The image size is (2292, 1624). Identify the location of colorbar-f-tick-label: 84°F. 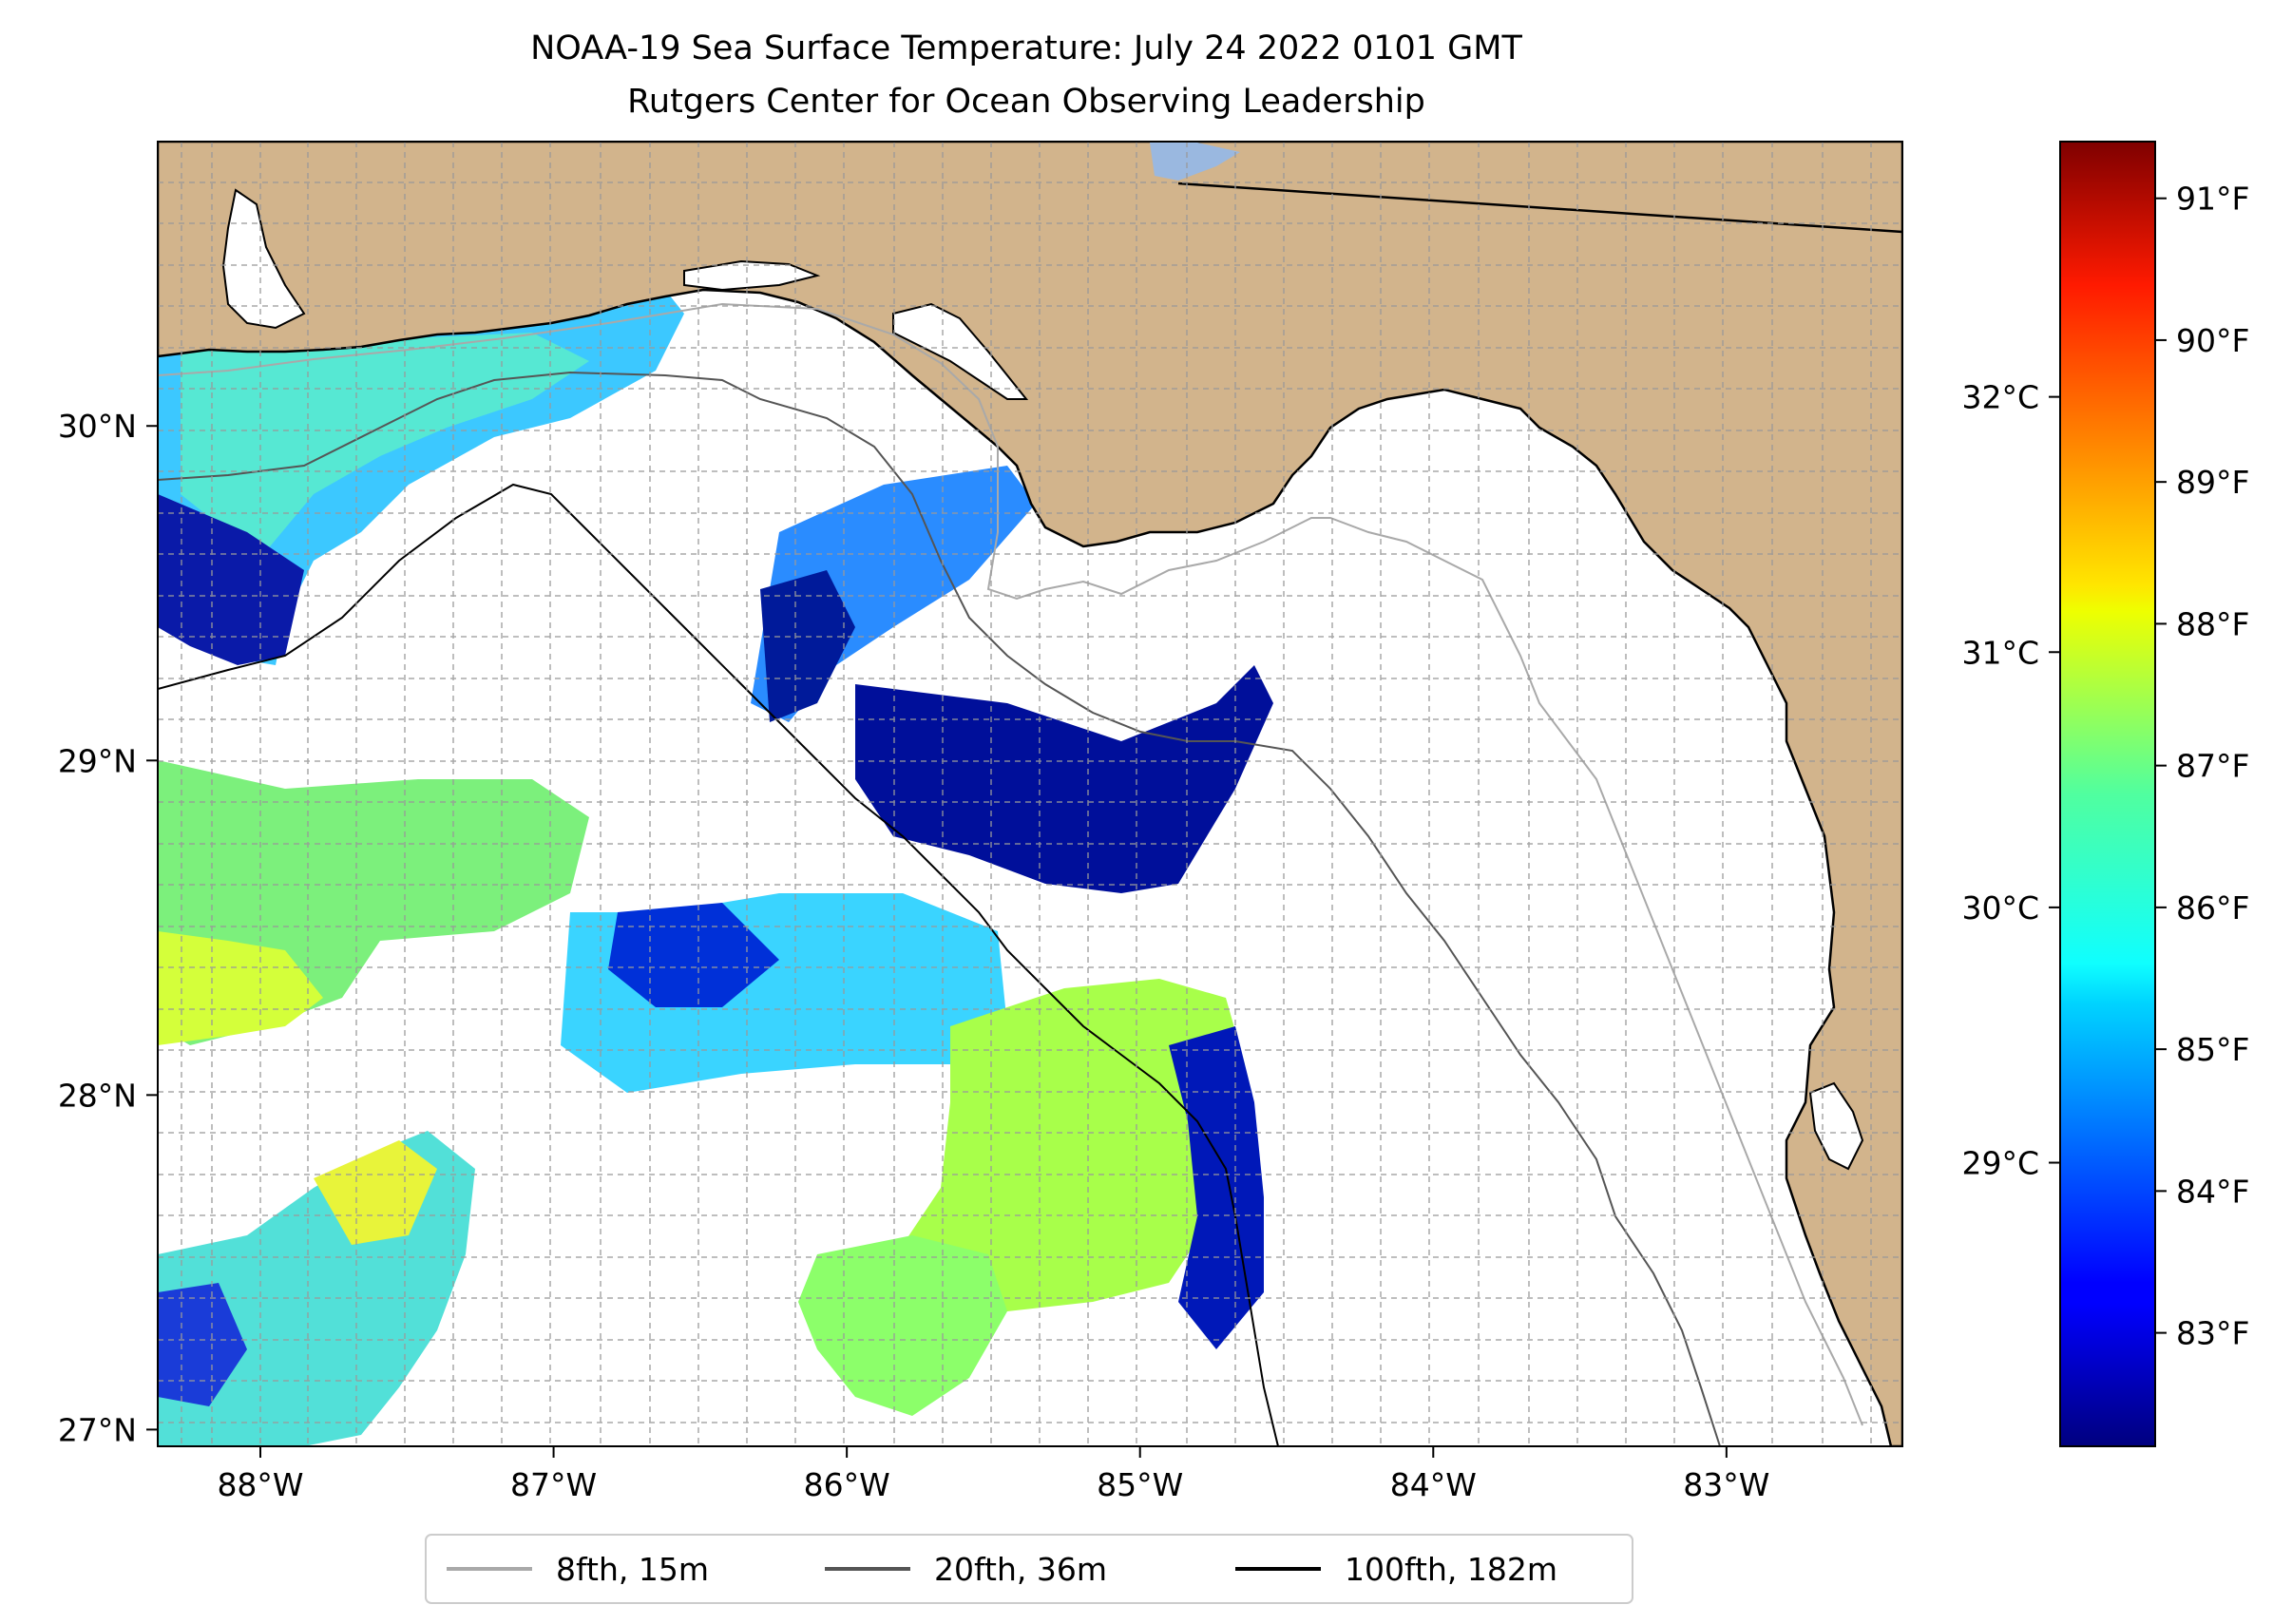
(2212, 1191).